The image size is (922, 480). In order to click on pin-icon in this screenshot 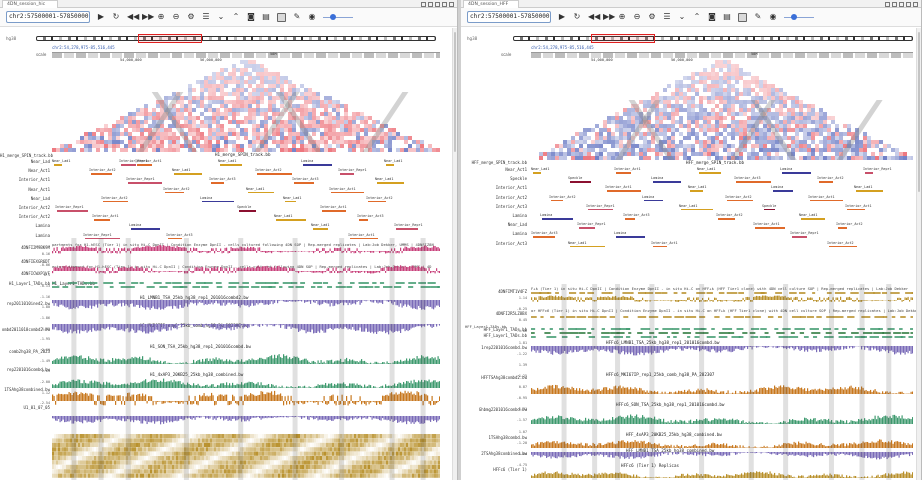, I will do `click(887, 4)`.